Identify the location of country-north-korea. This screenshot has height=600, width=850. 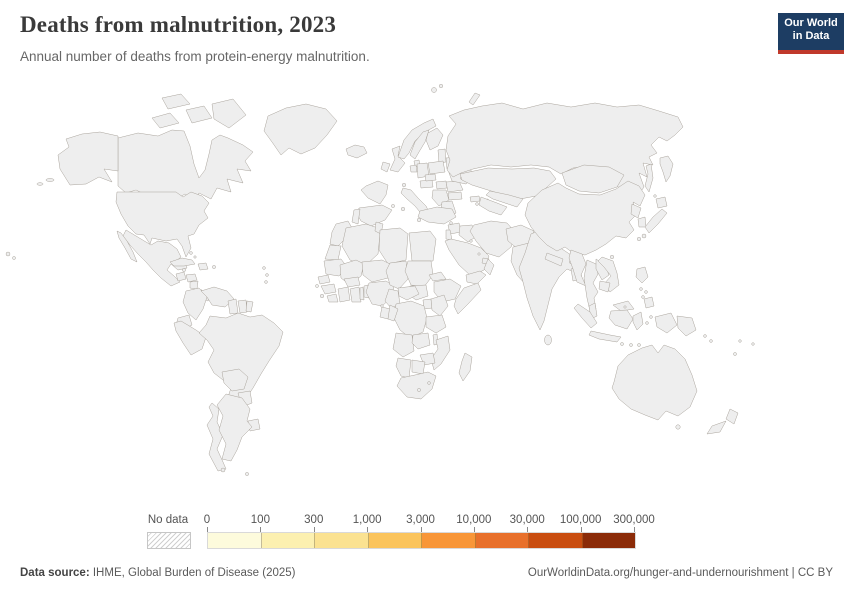
(636, 211).